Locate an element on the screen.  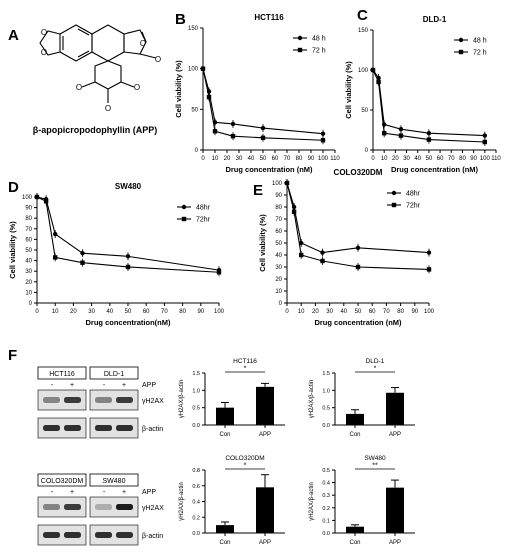
y-tick-label: 70 is located at coordinates (28, 230).